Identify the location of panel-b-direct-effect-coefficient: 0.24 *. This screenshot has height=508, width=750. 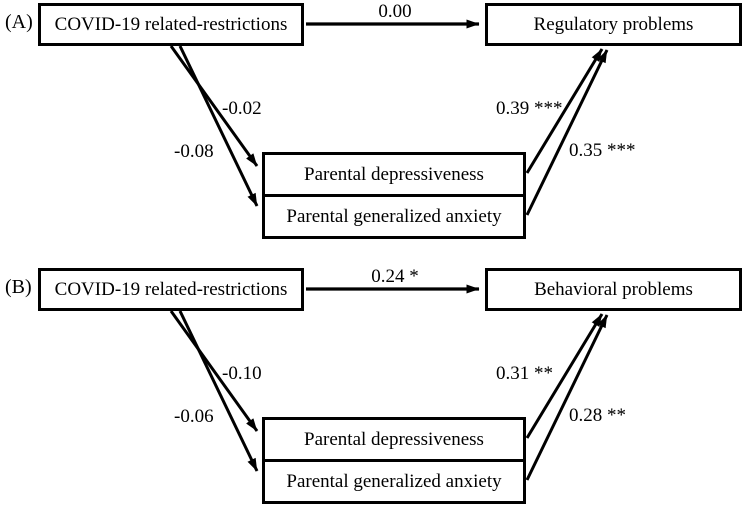
(395, 276).